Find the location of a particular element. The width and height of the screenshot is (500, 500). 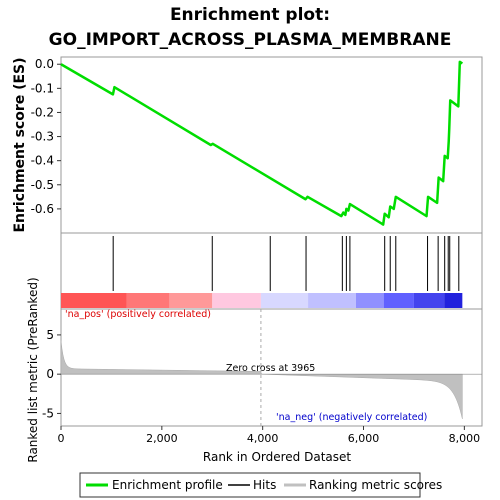

metric-tick-label: -5 is located at coordinates (48, 413).